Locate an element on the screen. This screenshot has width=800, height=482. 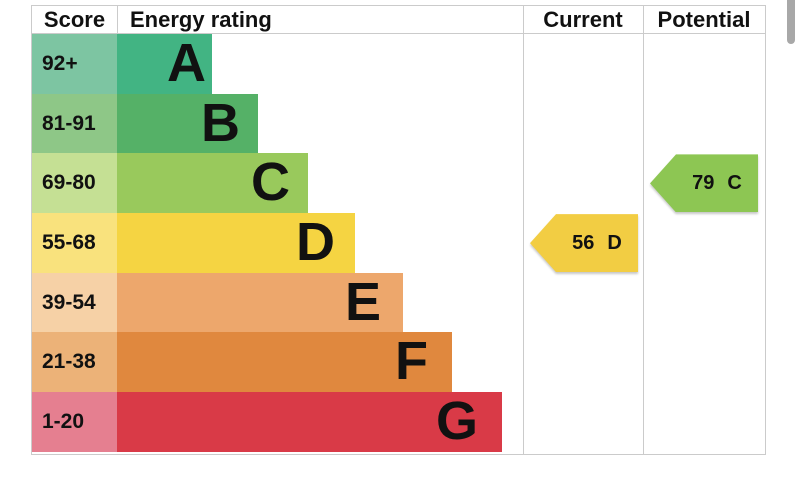
score-range-cell: 69-80 is located at coordinates (74, 183).